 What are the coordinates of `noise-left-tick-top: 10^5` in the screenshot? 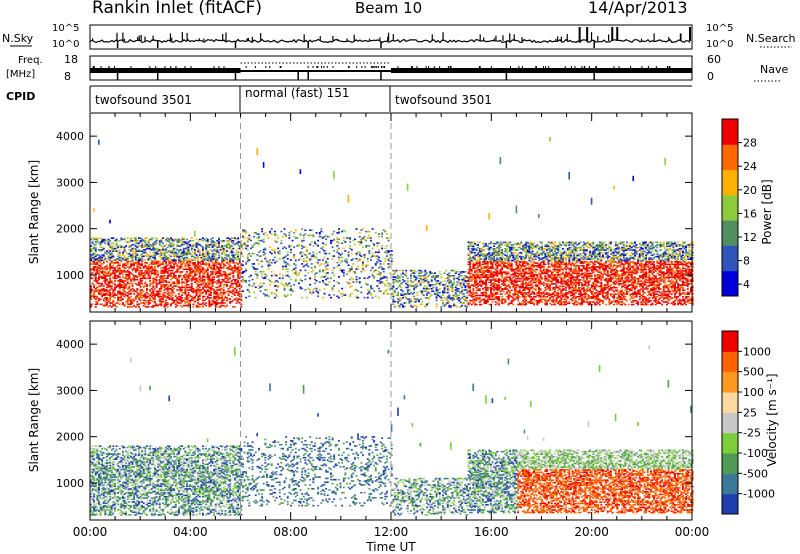 It's located at (65, 28).